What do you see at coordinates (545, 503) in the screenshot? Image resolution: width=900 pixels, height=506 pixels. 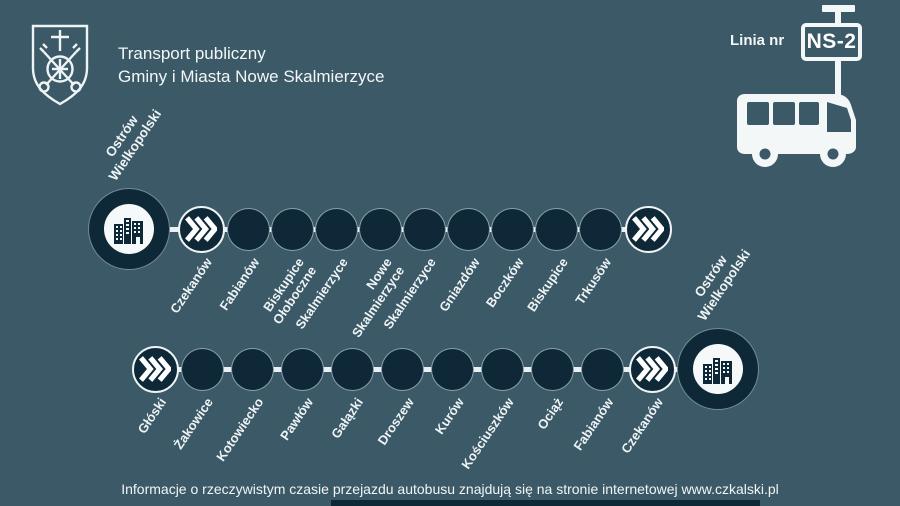 I see `footer-bar` at bounding box center [545, 503].